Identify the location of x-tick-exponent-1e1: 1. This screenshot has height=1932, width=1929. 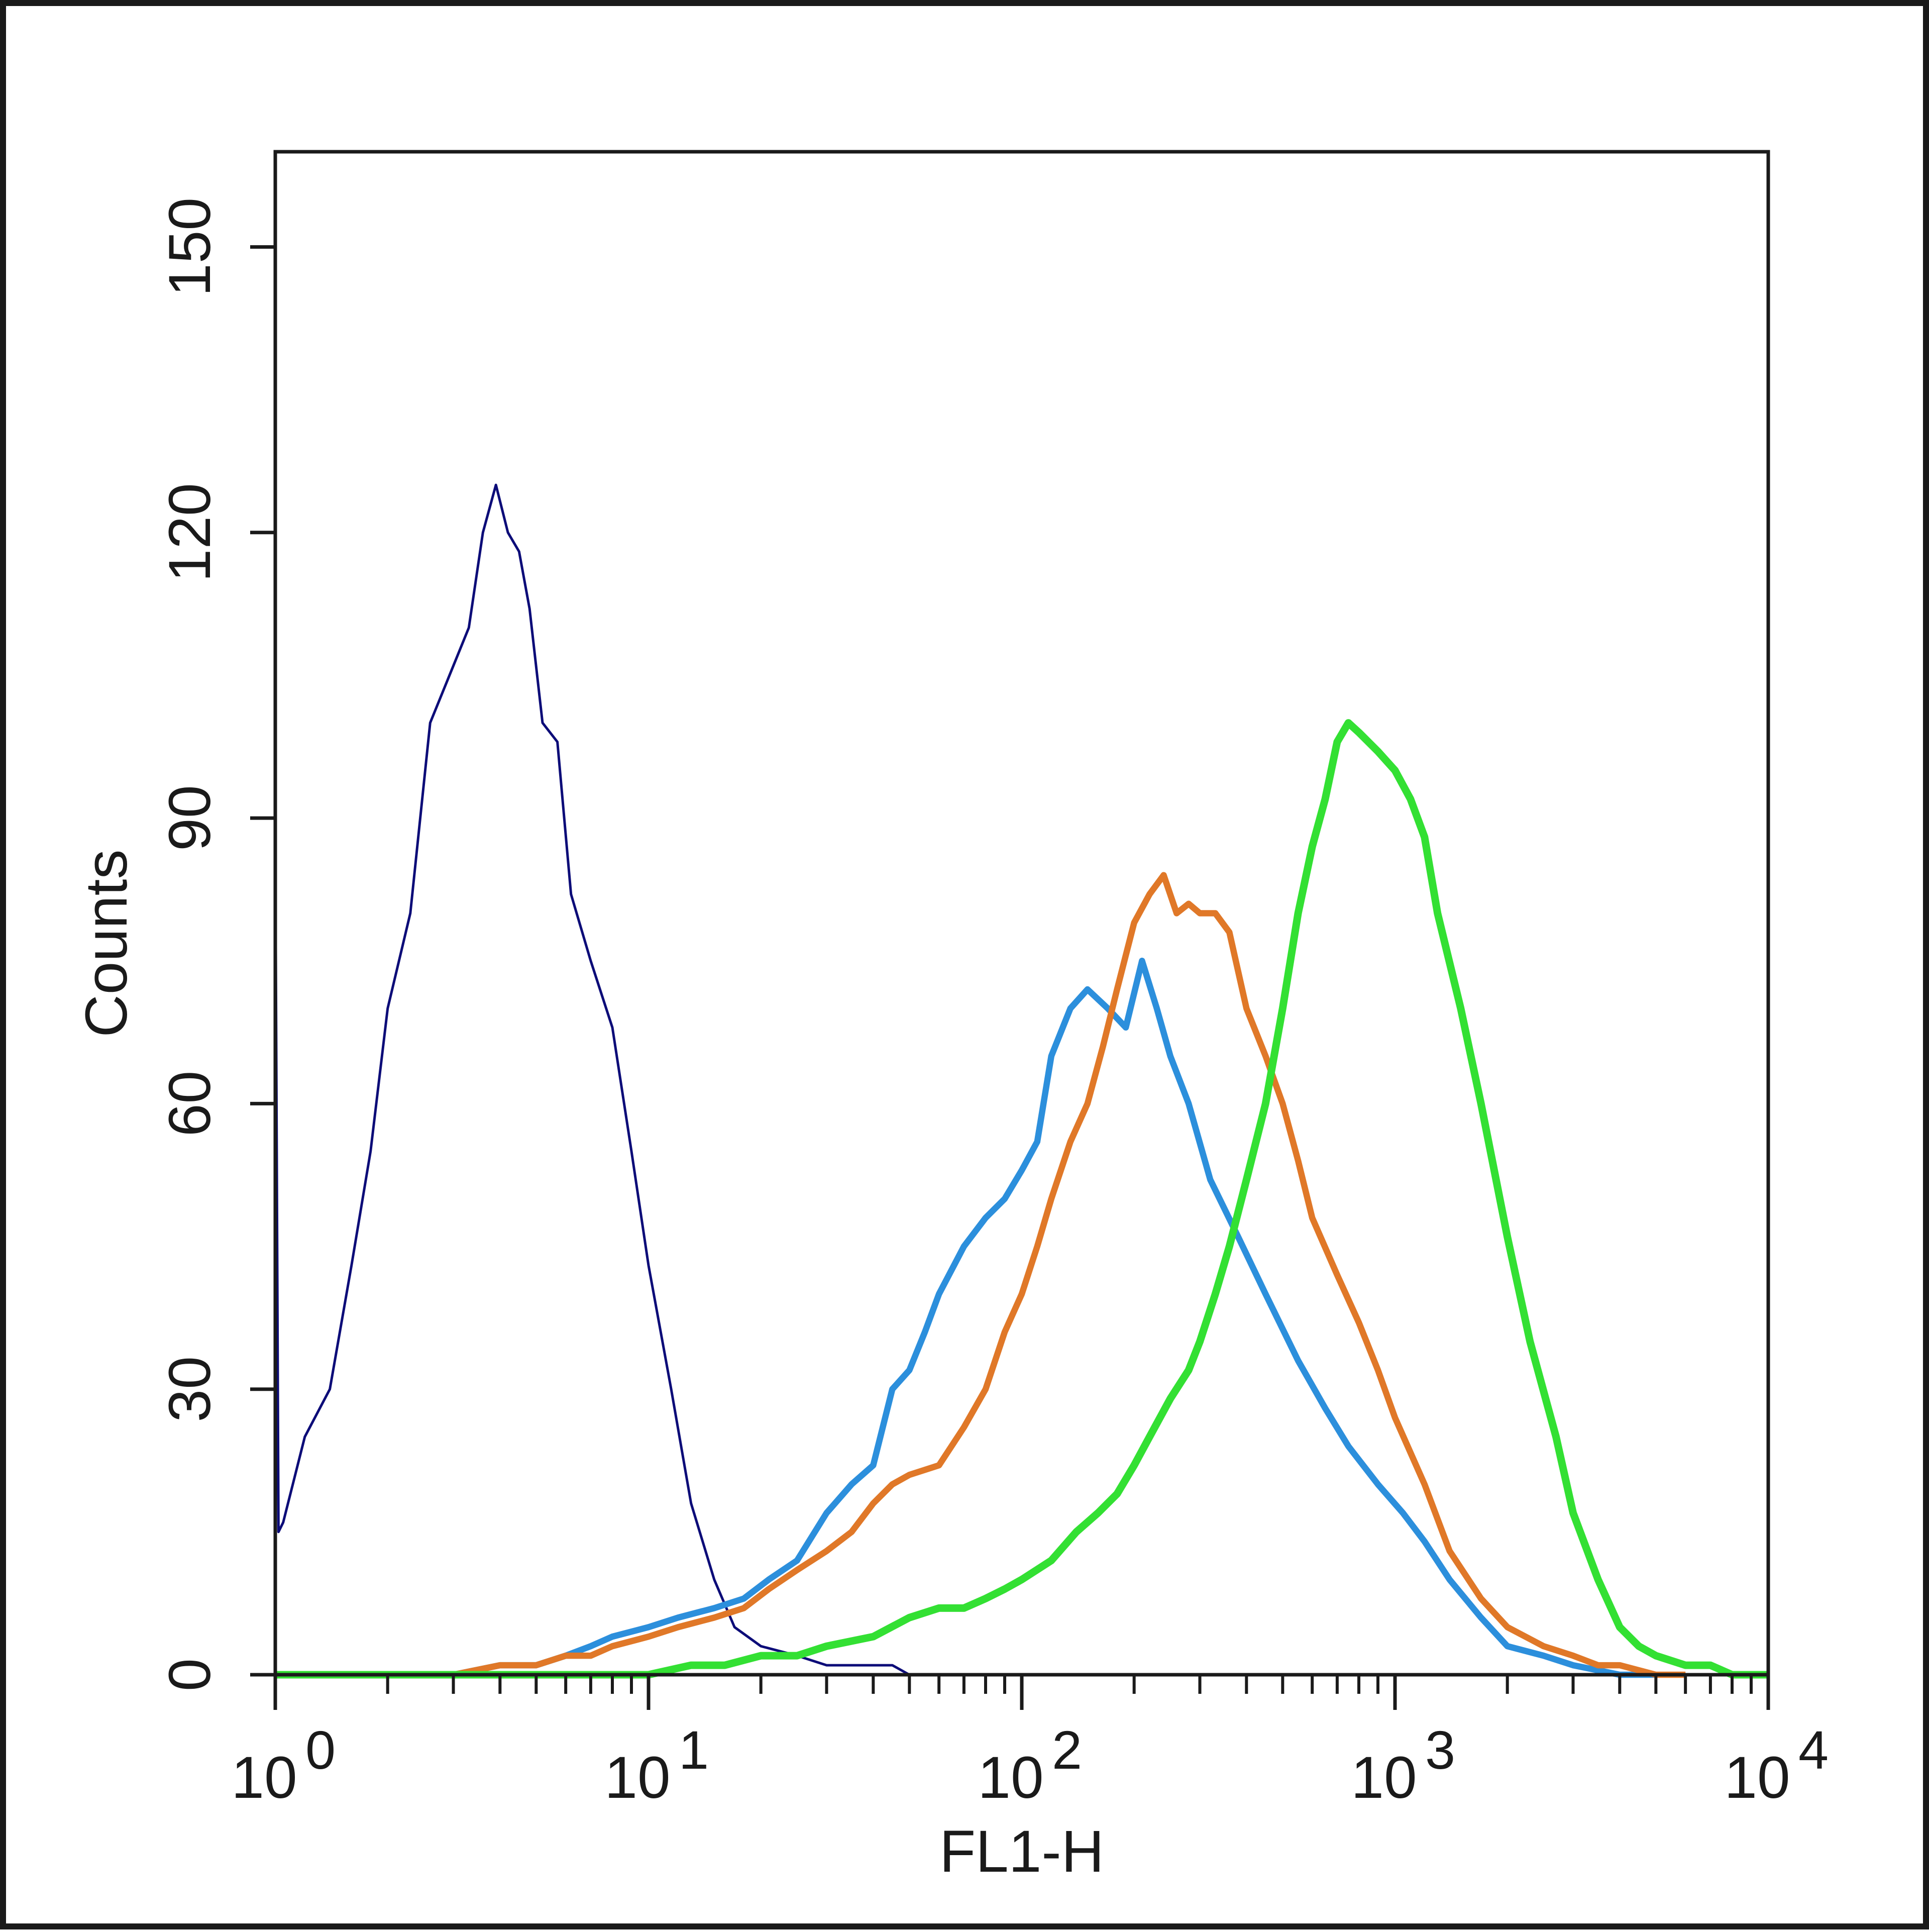
(694, 1749).